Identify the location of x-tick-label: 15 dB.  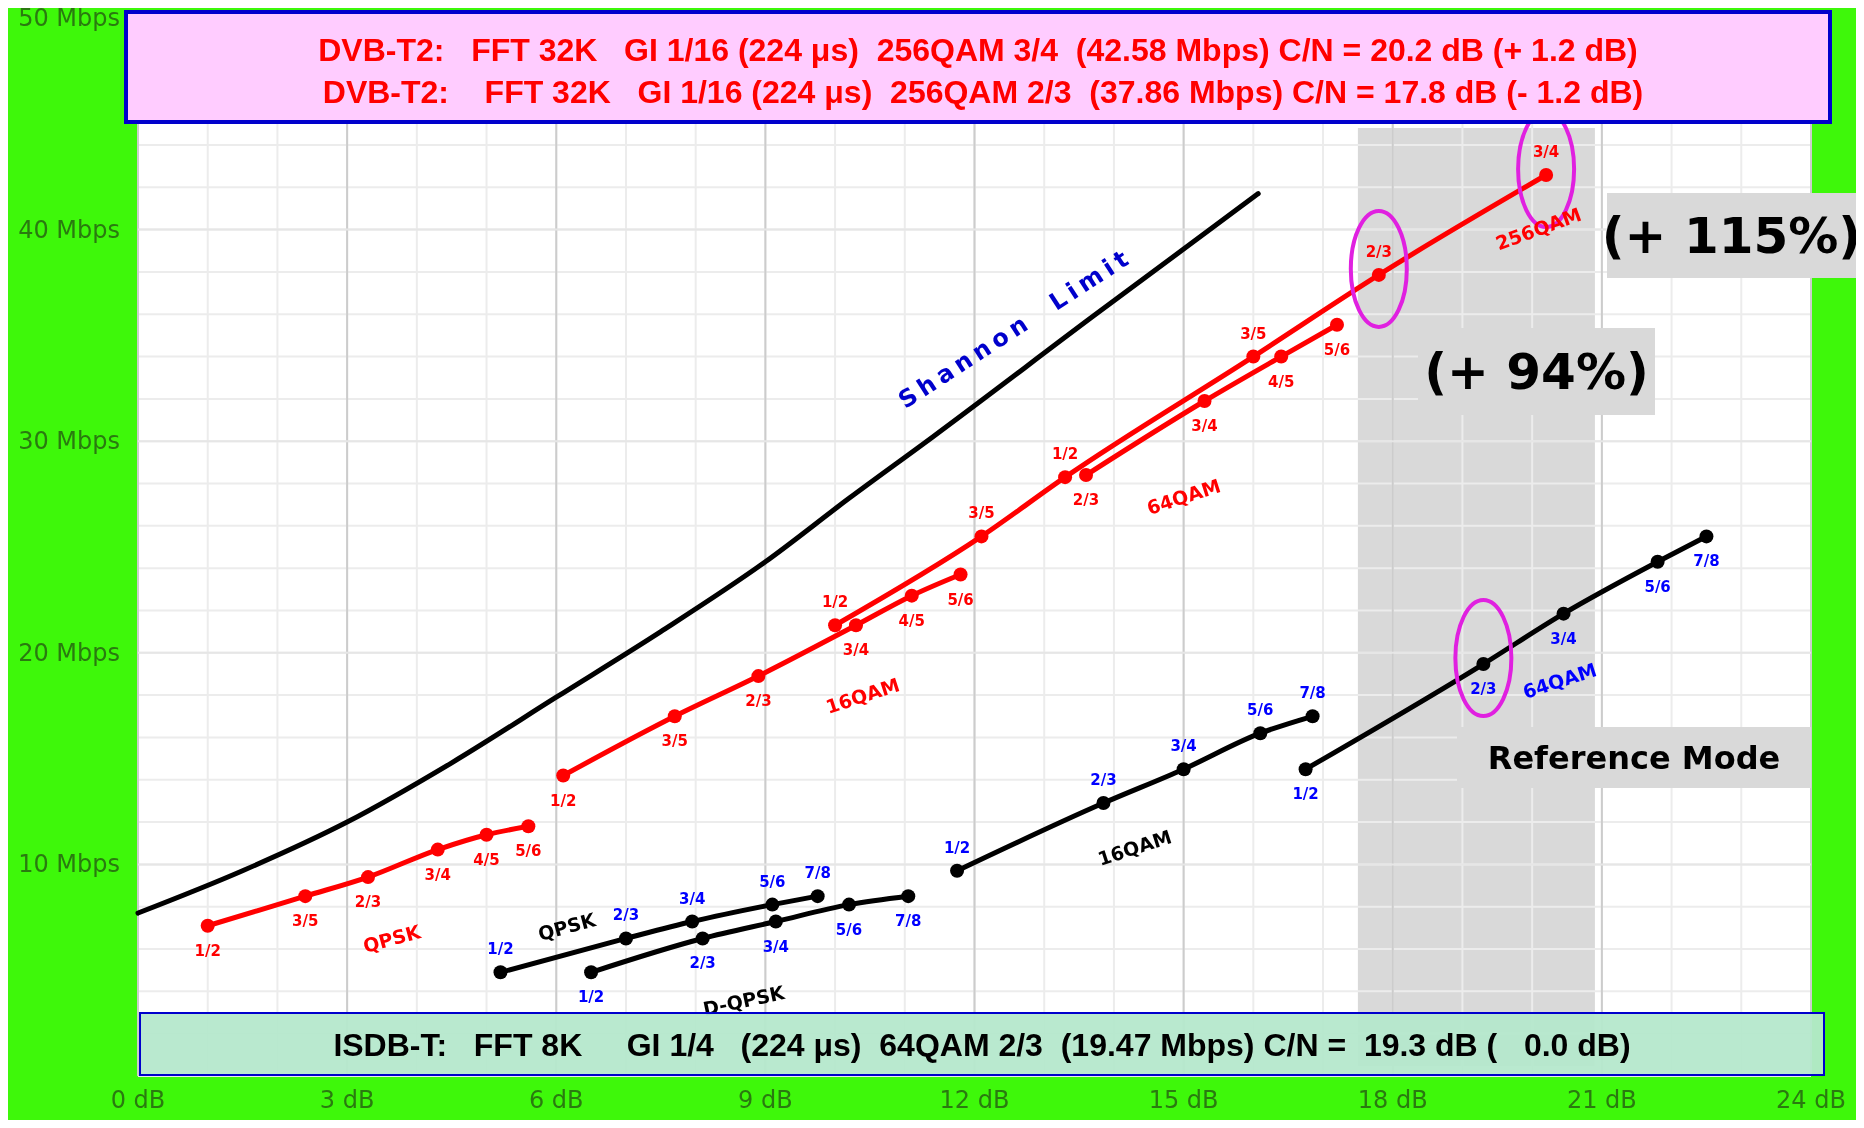
(1183, 1100).